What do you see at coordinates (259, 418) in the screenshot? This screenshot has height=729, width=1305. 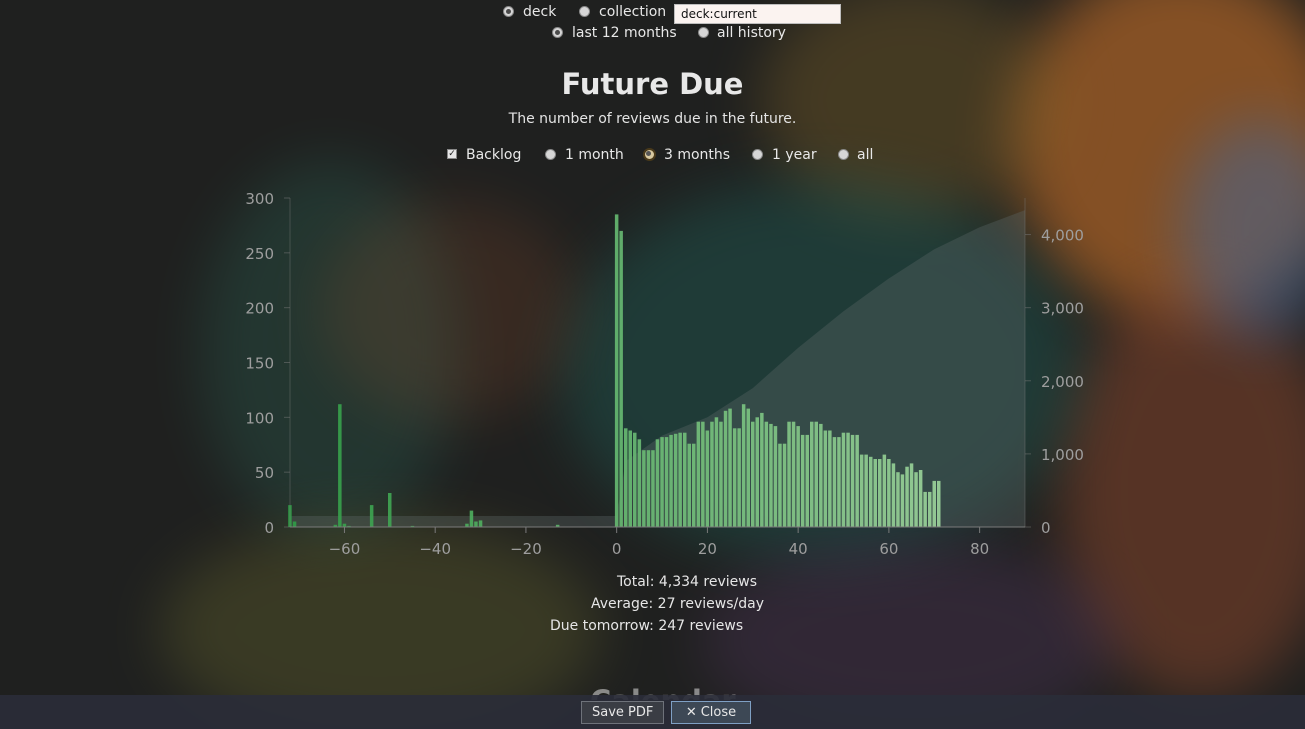 I see `y-left-tick-label: 100` at bounding box center [259, 418].